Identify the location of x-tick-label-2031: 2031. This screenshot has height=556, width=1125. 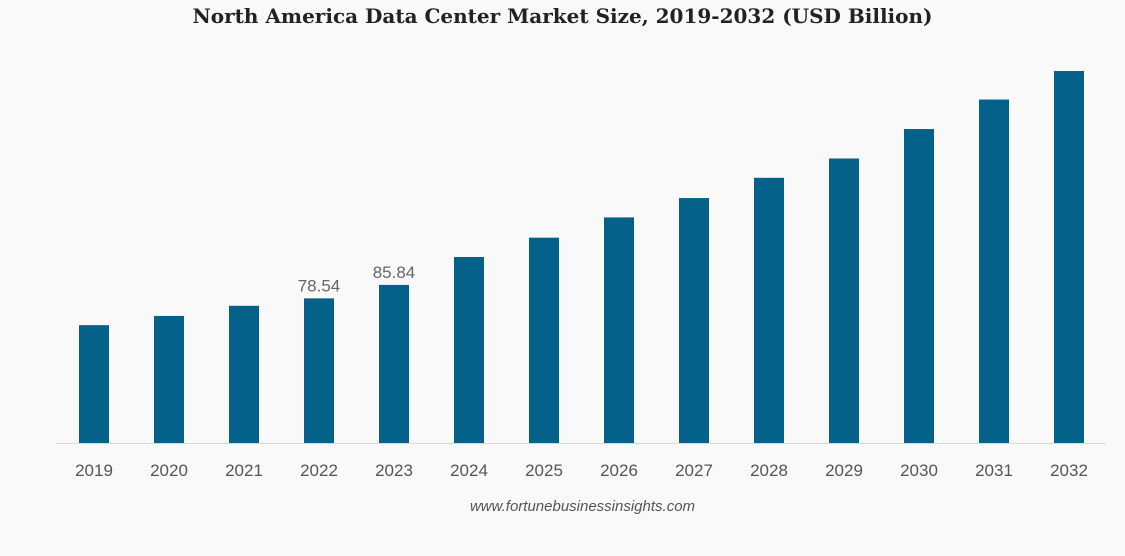
(994, 470).